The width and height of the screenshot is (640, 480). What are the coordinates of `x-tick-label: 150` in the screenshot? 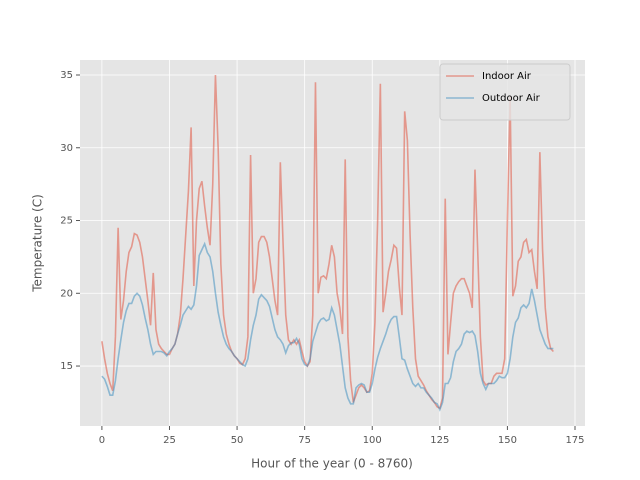 It's located at (507, 440).